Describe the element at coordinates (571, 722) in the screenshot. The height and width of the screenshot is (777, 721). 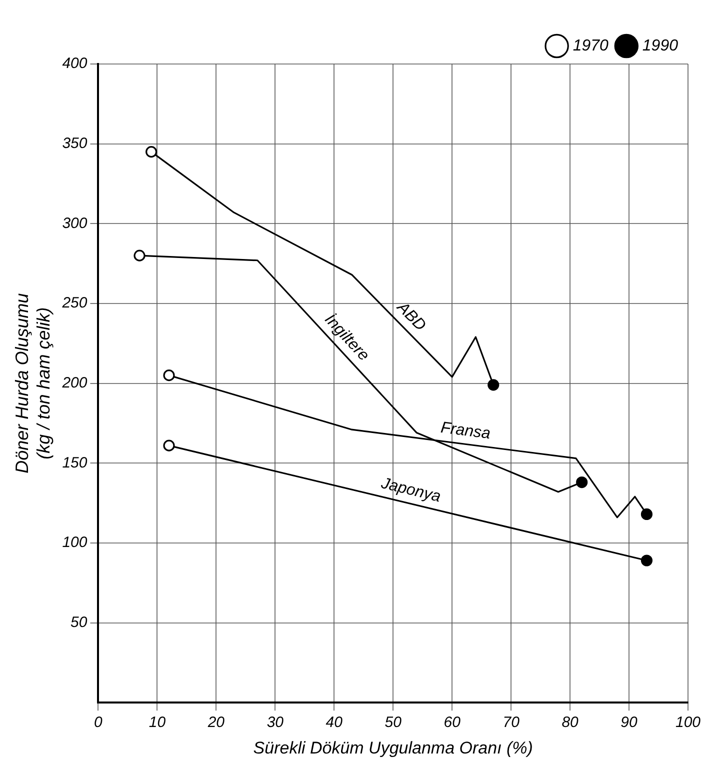
I see `x-tick-label: 80` at that location.